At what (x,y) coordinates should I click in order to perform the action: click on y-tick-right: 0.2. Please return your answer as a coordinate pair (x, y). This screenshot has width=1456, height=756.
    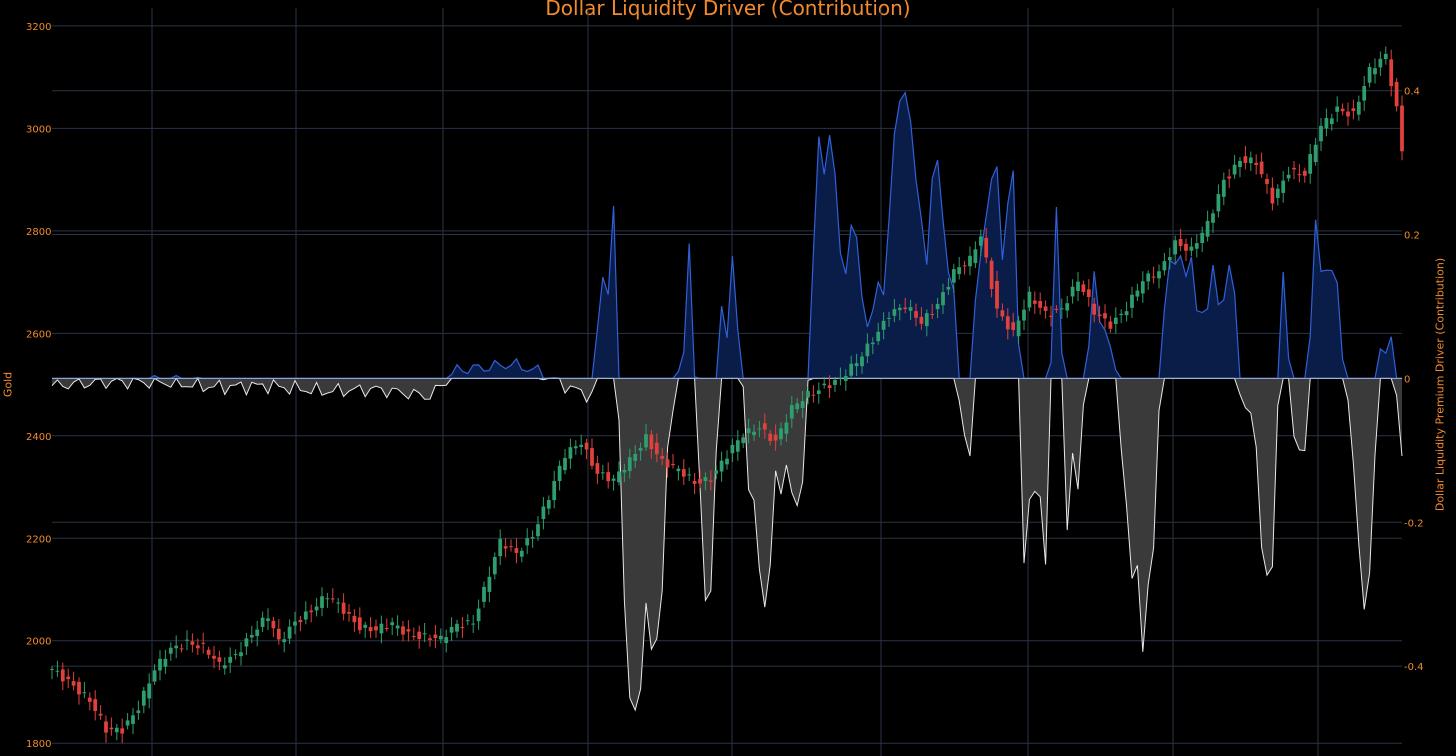
    Looking at the image, I should click on (1412, 236).